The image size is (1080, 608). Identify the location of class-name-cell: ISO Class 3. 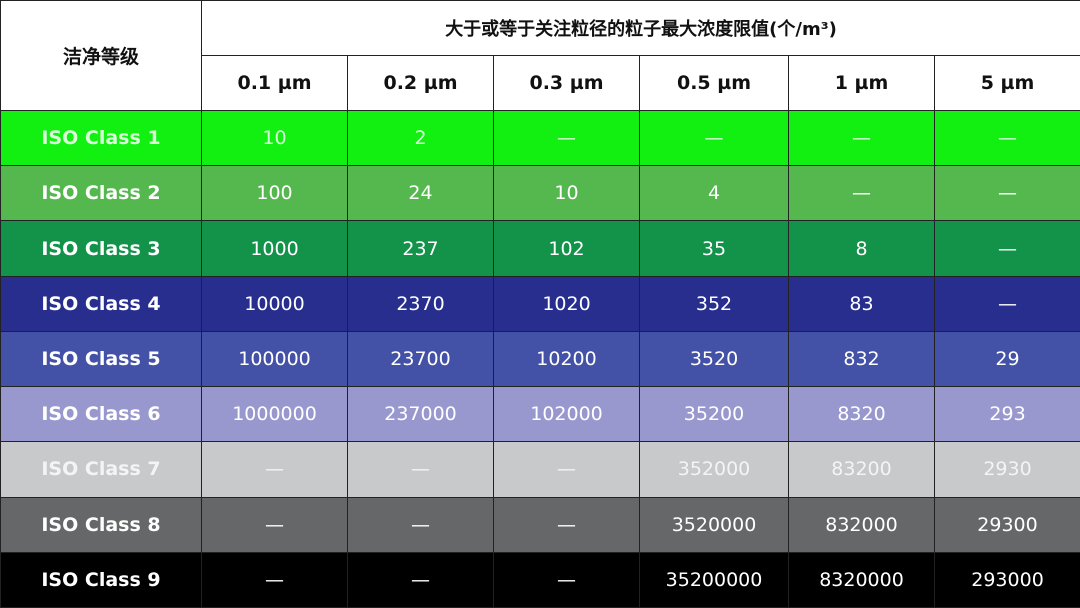
(101, 248).